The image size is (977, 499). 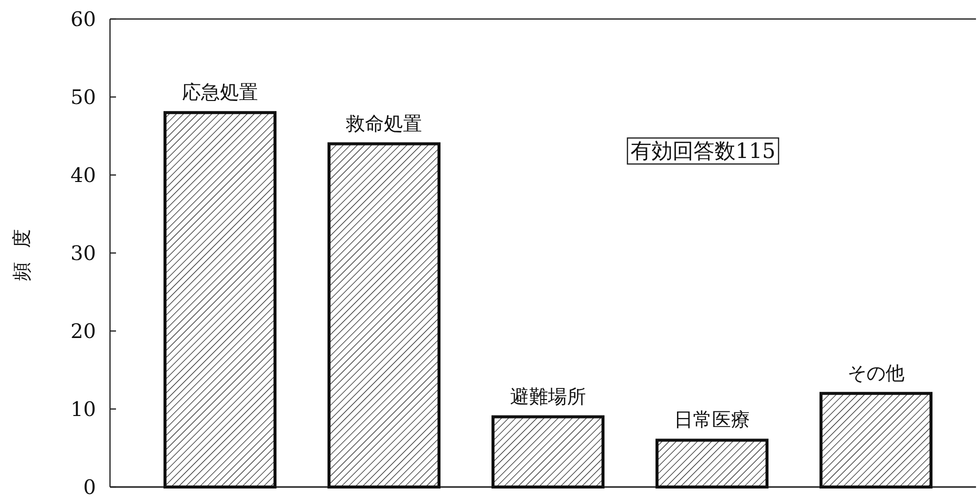 I want to click on y-tick-label: 40, so click(x=83, y=175).